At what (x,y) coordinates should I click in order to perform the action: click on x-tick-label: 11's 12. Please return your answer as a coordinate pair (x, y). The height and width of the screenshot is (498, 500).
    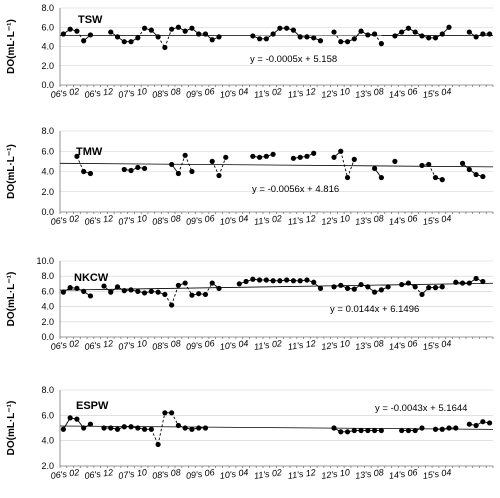
    Looking at the image, I should click on (301, 345).